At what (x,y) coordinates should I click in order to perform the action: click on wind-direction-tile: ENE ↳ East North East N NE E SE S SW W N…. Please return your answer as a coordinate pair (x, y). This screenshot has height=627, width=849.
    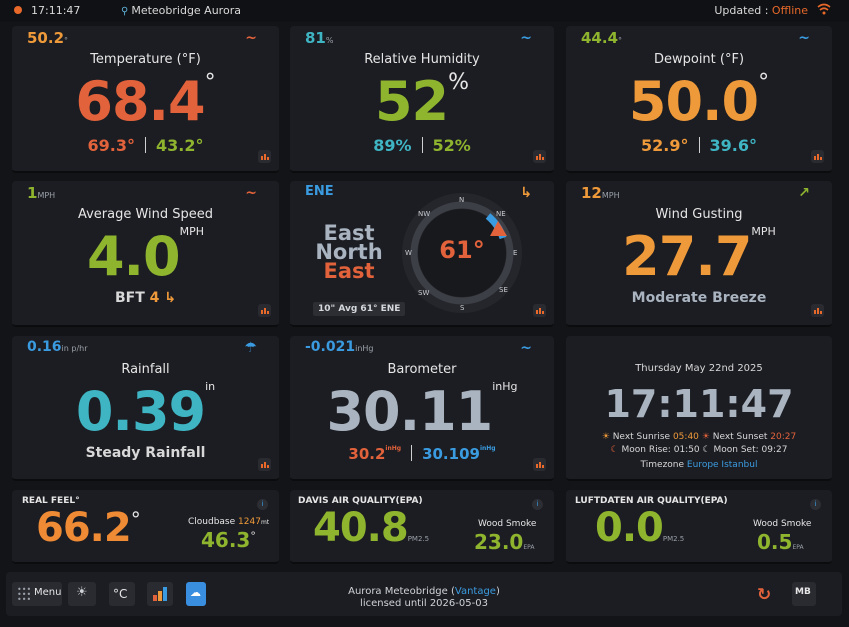
    Looking at the image, I should click on (422, 254).